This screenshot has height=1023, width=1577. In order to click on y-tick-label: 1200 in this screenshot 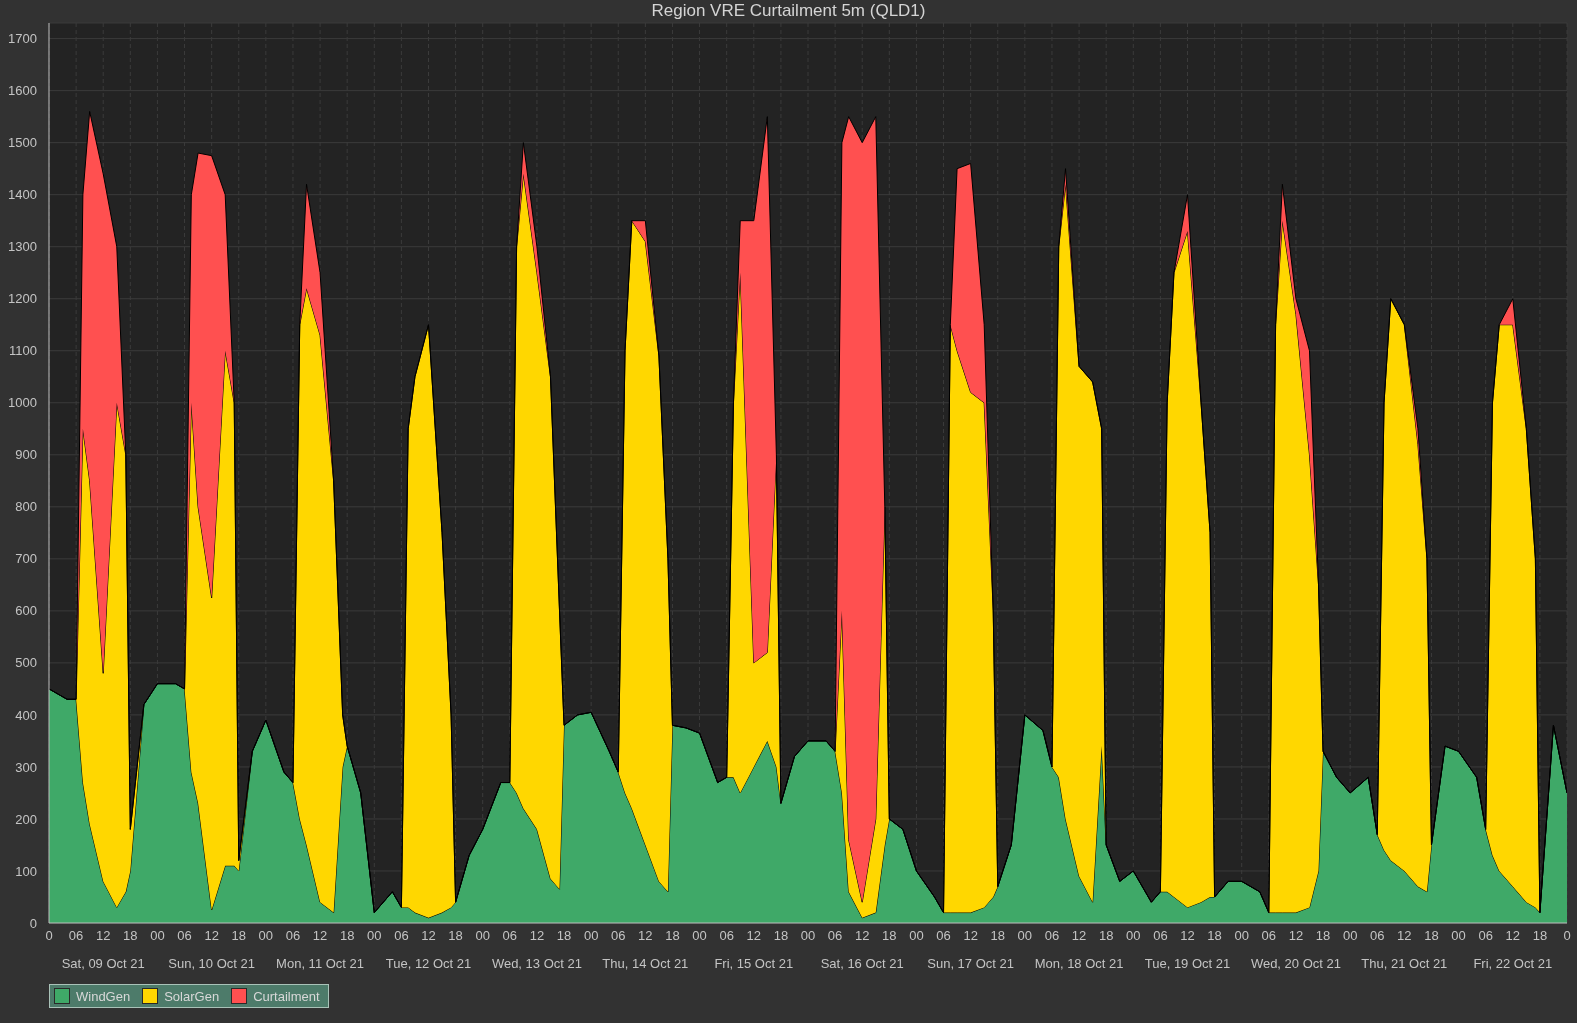, I will do `click(22, 299)`.